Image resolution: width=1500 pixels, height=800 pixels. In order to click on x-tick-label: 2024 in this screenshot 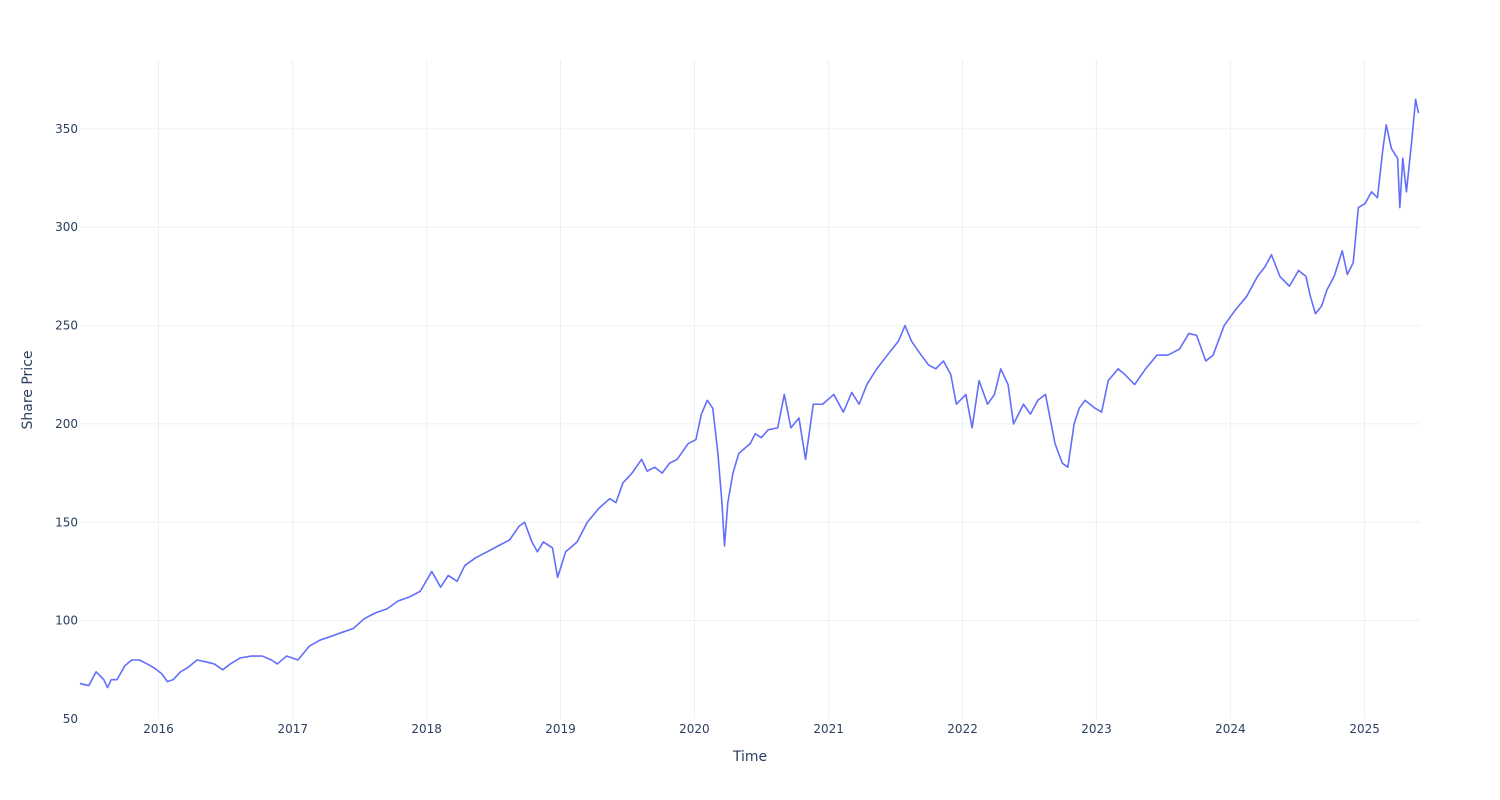, I will do `click(1230, 729)`.